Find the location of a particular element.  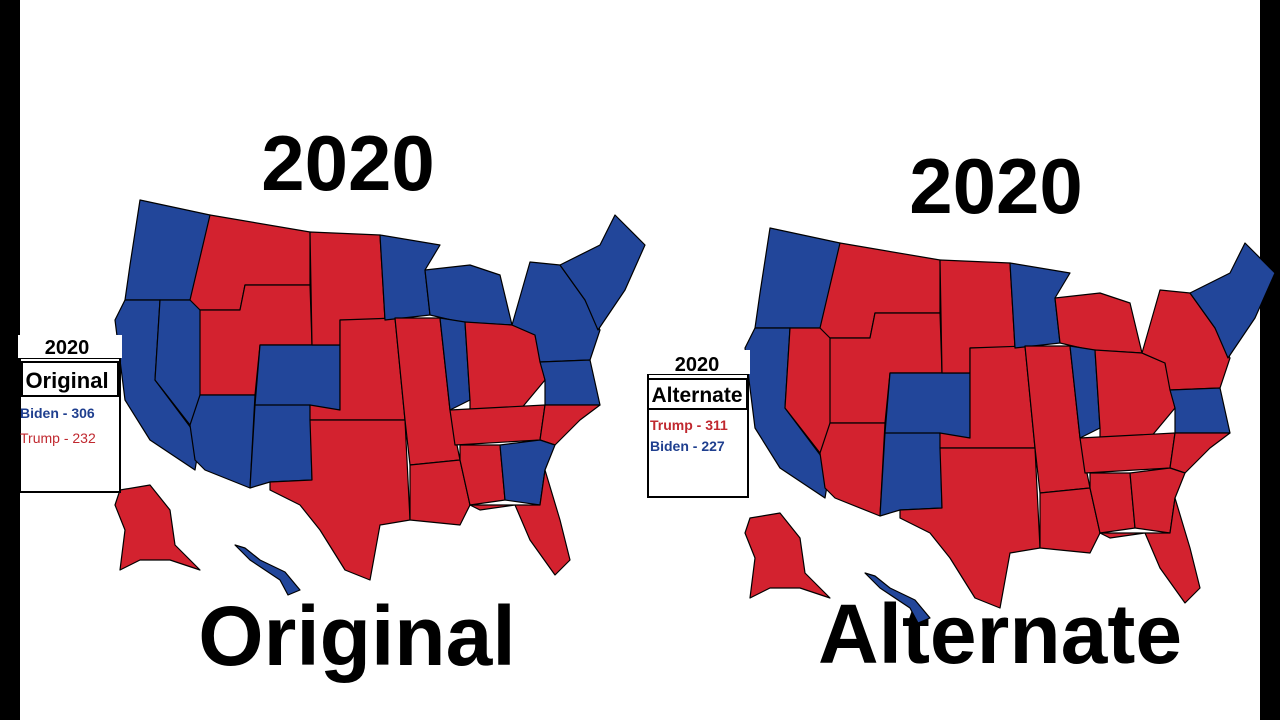

map-caption: Original is located at coordinates (356, 636).